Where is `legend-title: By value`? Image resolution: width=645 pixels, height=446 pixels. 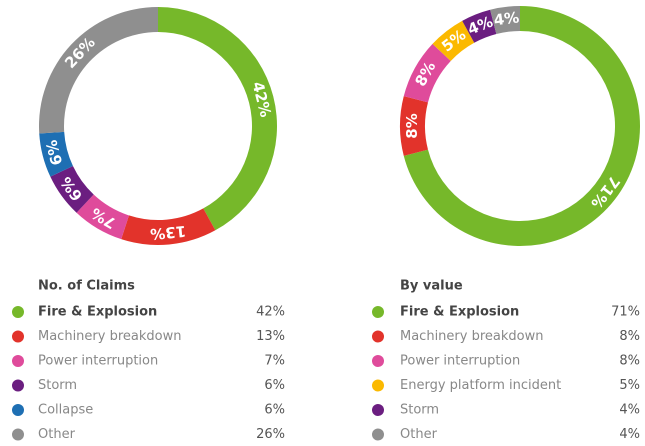 legend-title: By value is located at coordinates (431, 286).